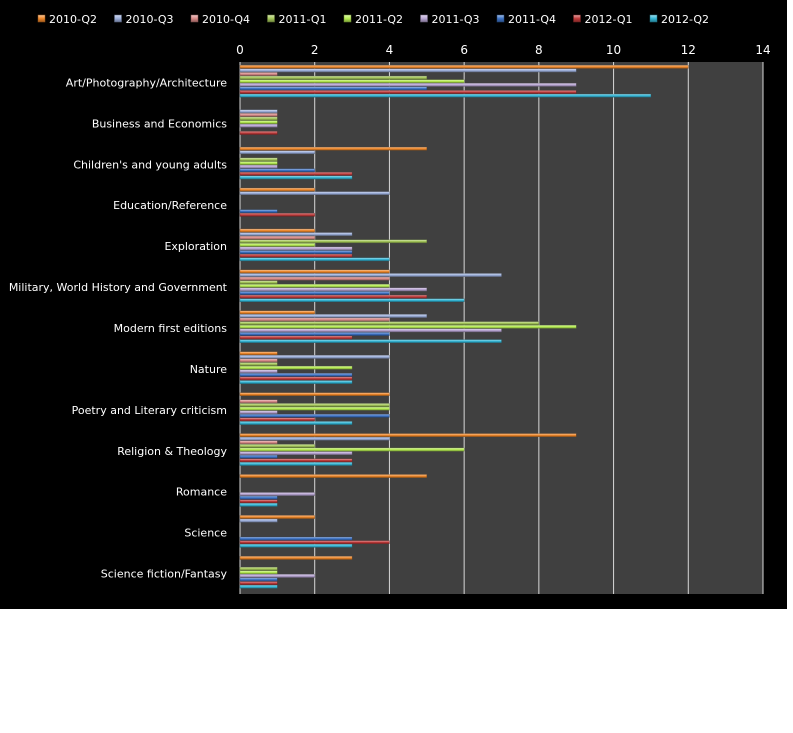 This screenshot has width=793, height=733. I want to click on legend-label: 2010-Q3, so click(150, 19).